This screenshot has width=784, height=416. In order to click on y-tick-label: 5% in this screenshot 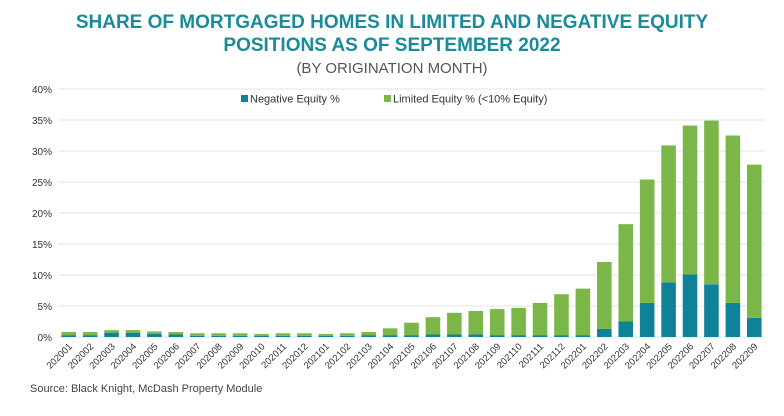, I will do `click(45, 307)`.